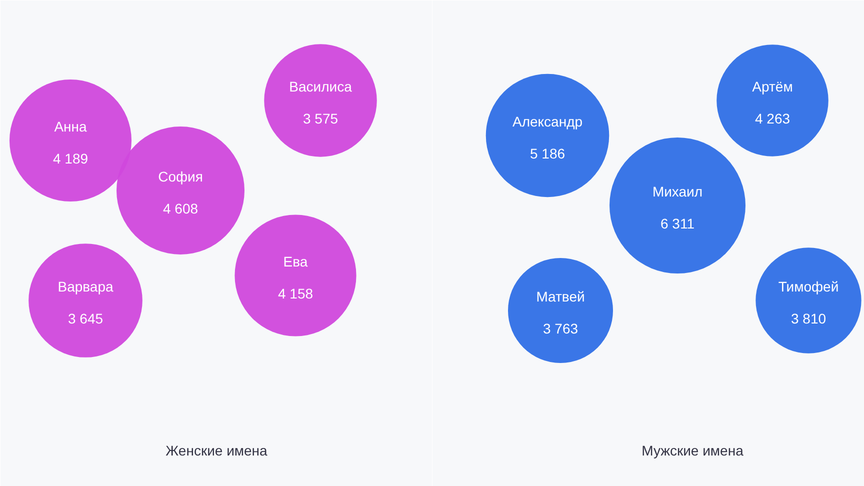 This screenshot has height=486, width=864. Describe the element at coordinates (772, 86) in the screenshot. I see `category-label: Артём` at that location.